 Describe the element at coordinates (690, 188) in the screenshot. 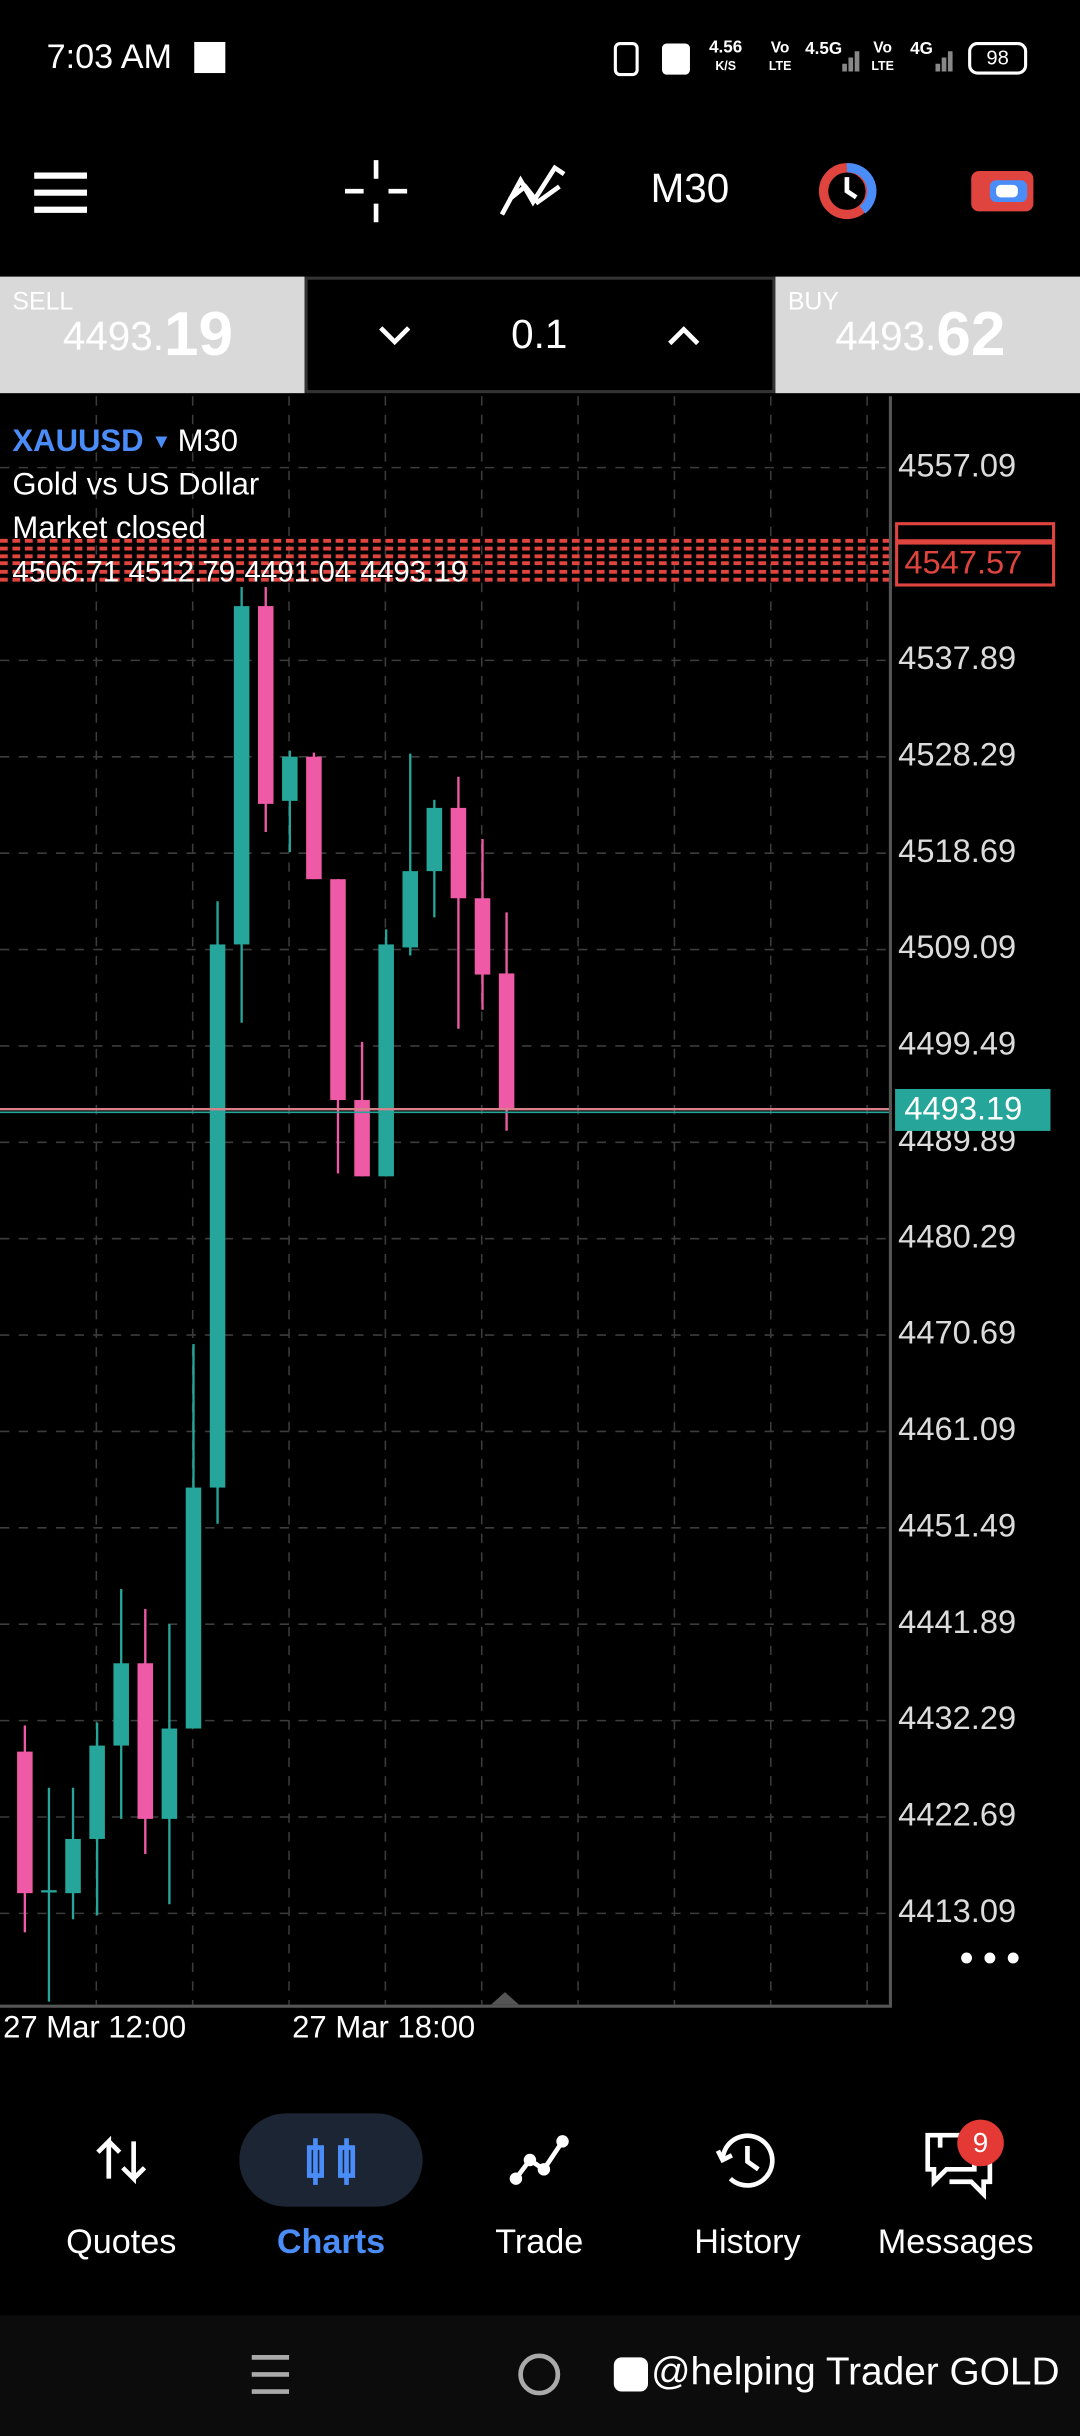

I see `timeframe-button: M30` at that location.